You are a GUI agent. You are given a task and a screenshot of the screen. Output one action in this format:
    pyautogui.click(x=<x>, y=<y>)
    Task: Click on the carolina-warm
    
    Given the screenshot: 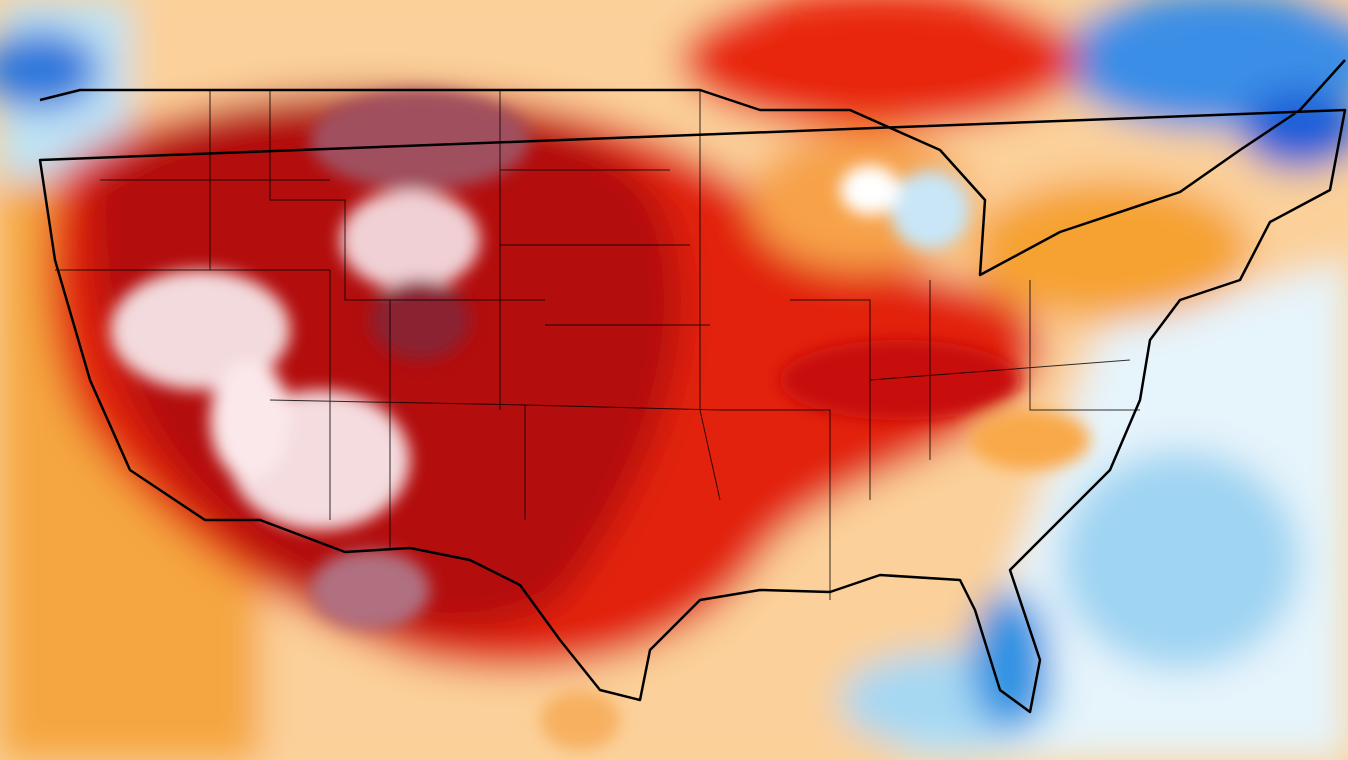 What is the action you would take?
    pyautogui.click(x=1030, y=440)
    